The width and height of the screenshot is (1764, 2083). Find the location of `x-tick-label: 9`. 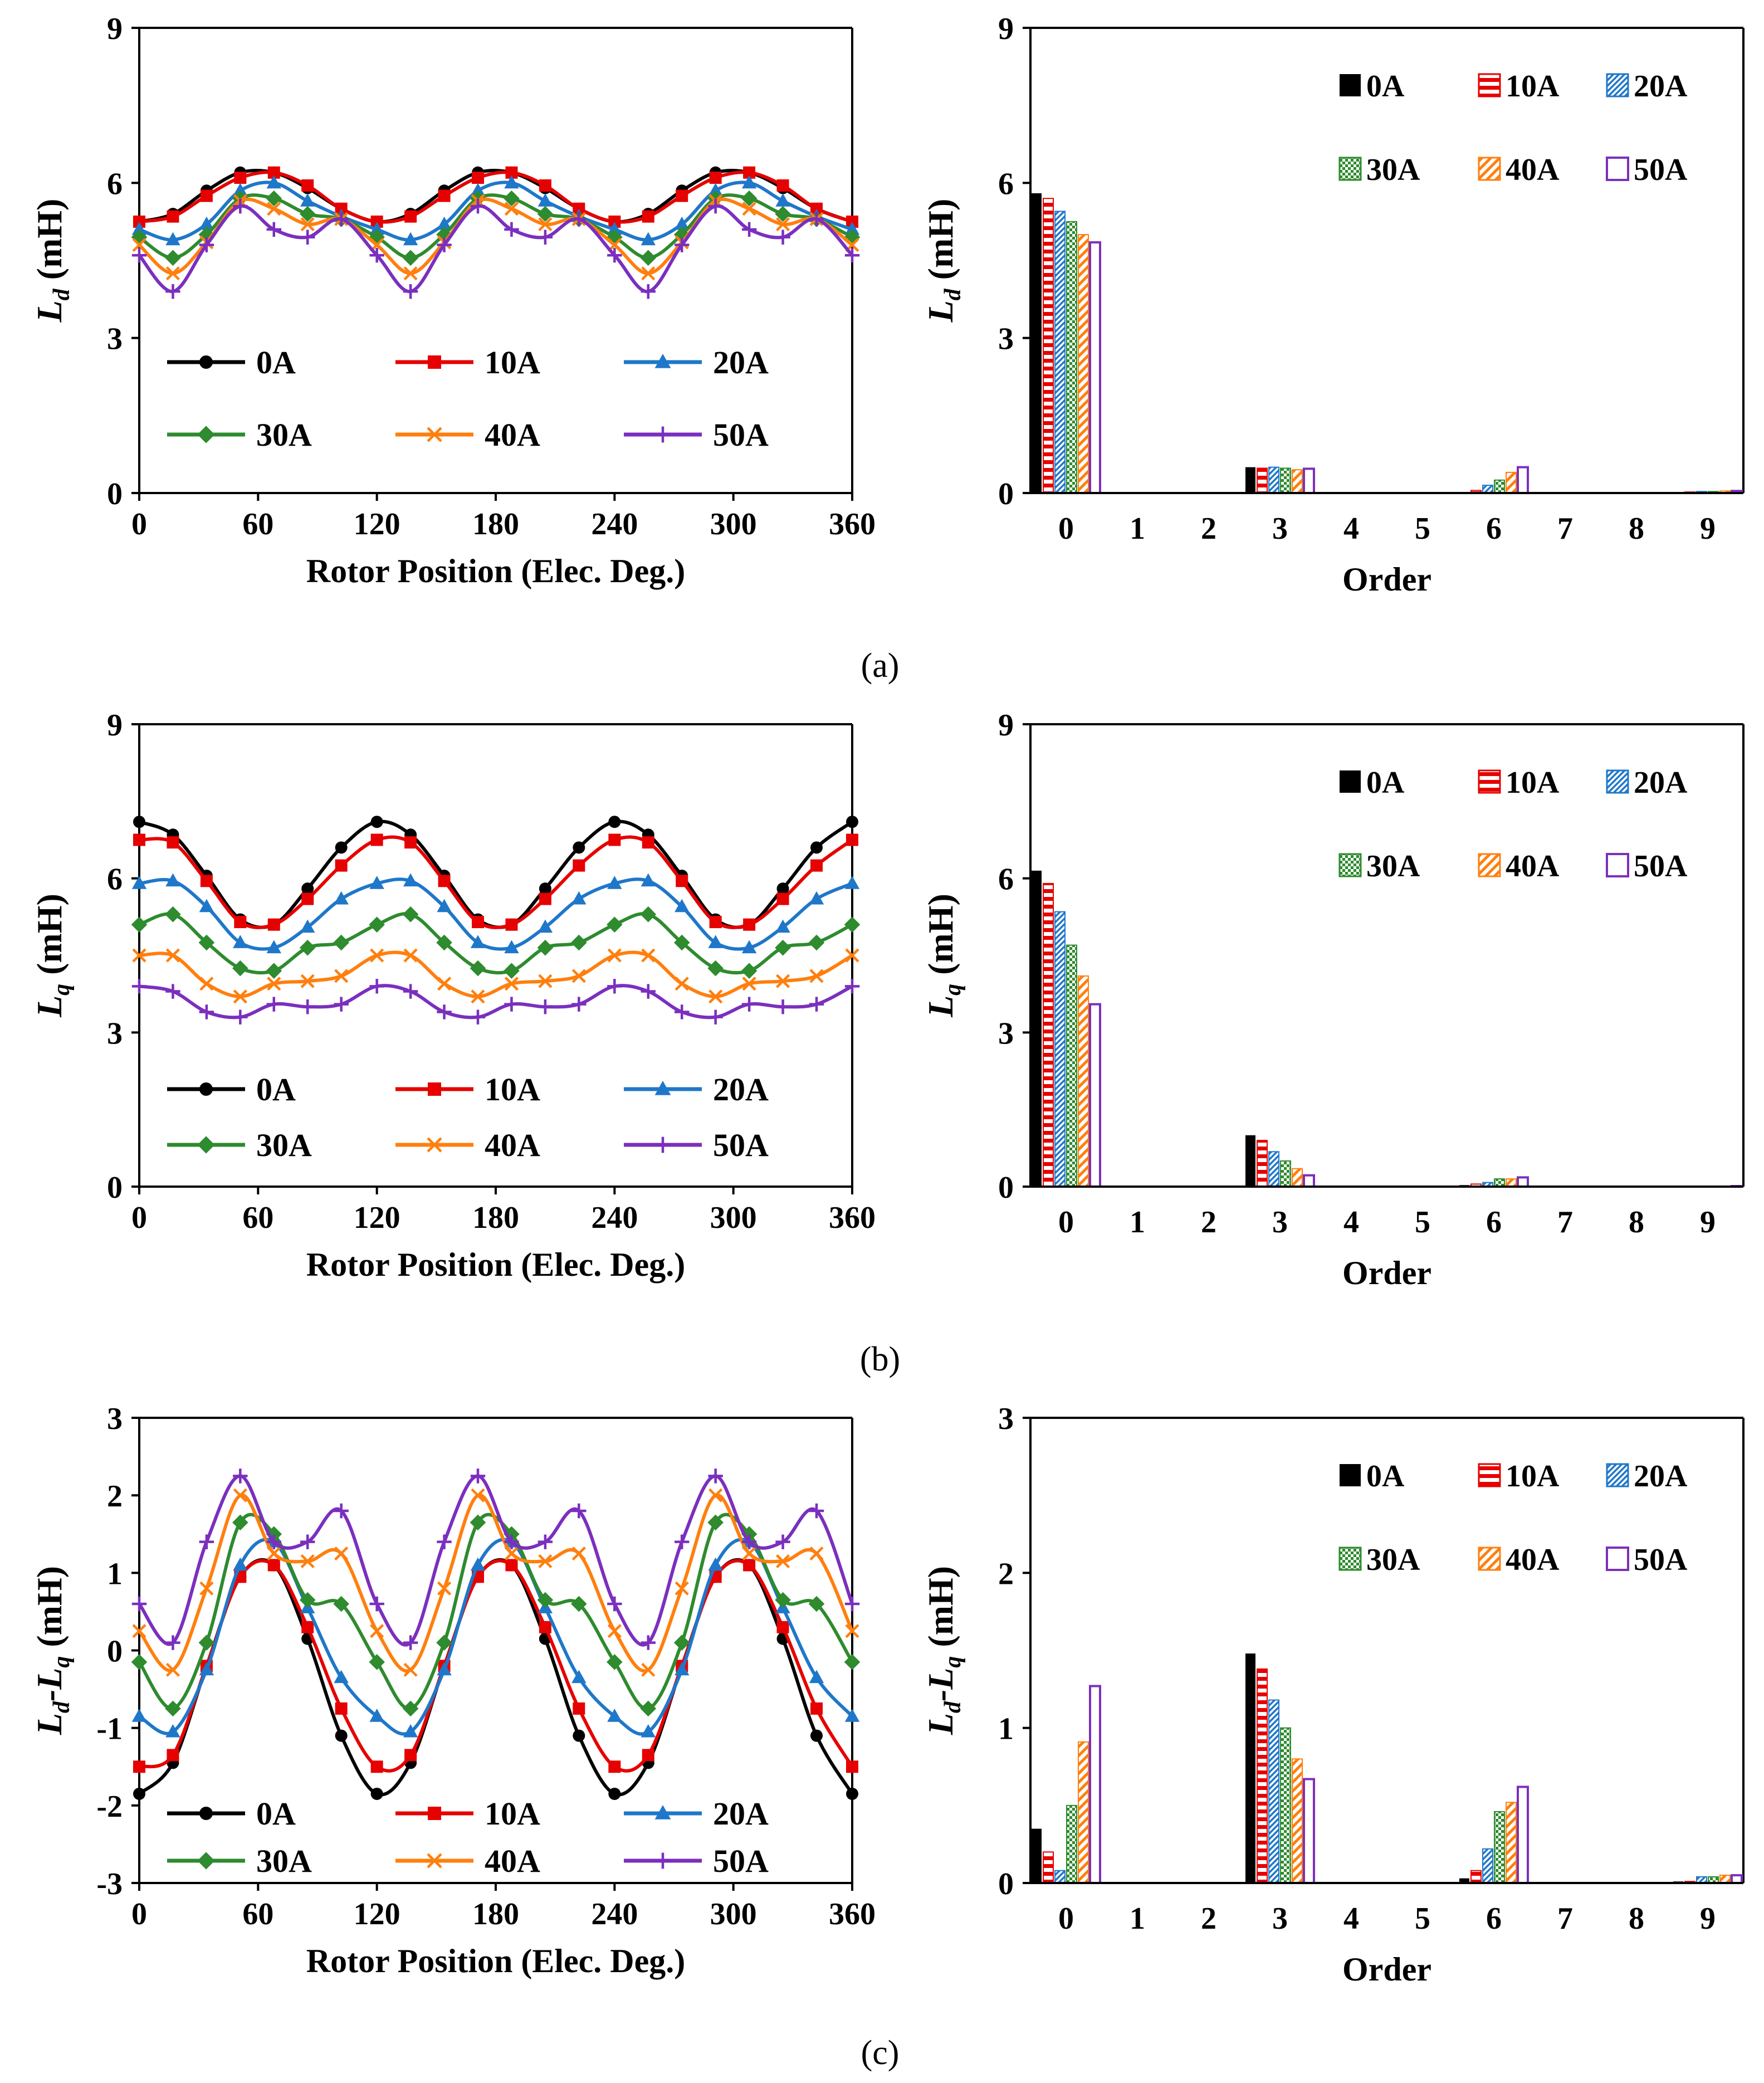

x-tick-label: 9 is located at coordinates (1708, 1223).